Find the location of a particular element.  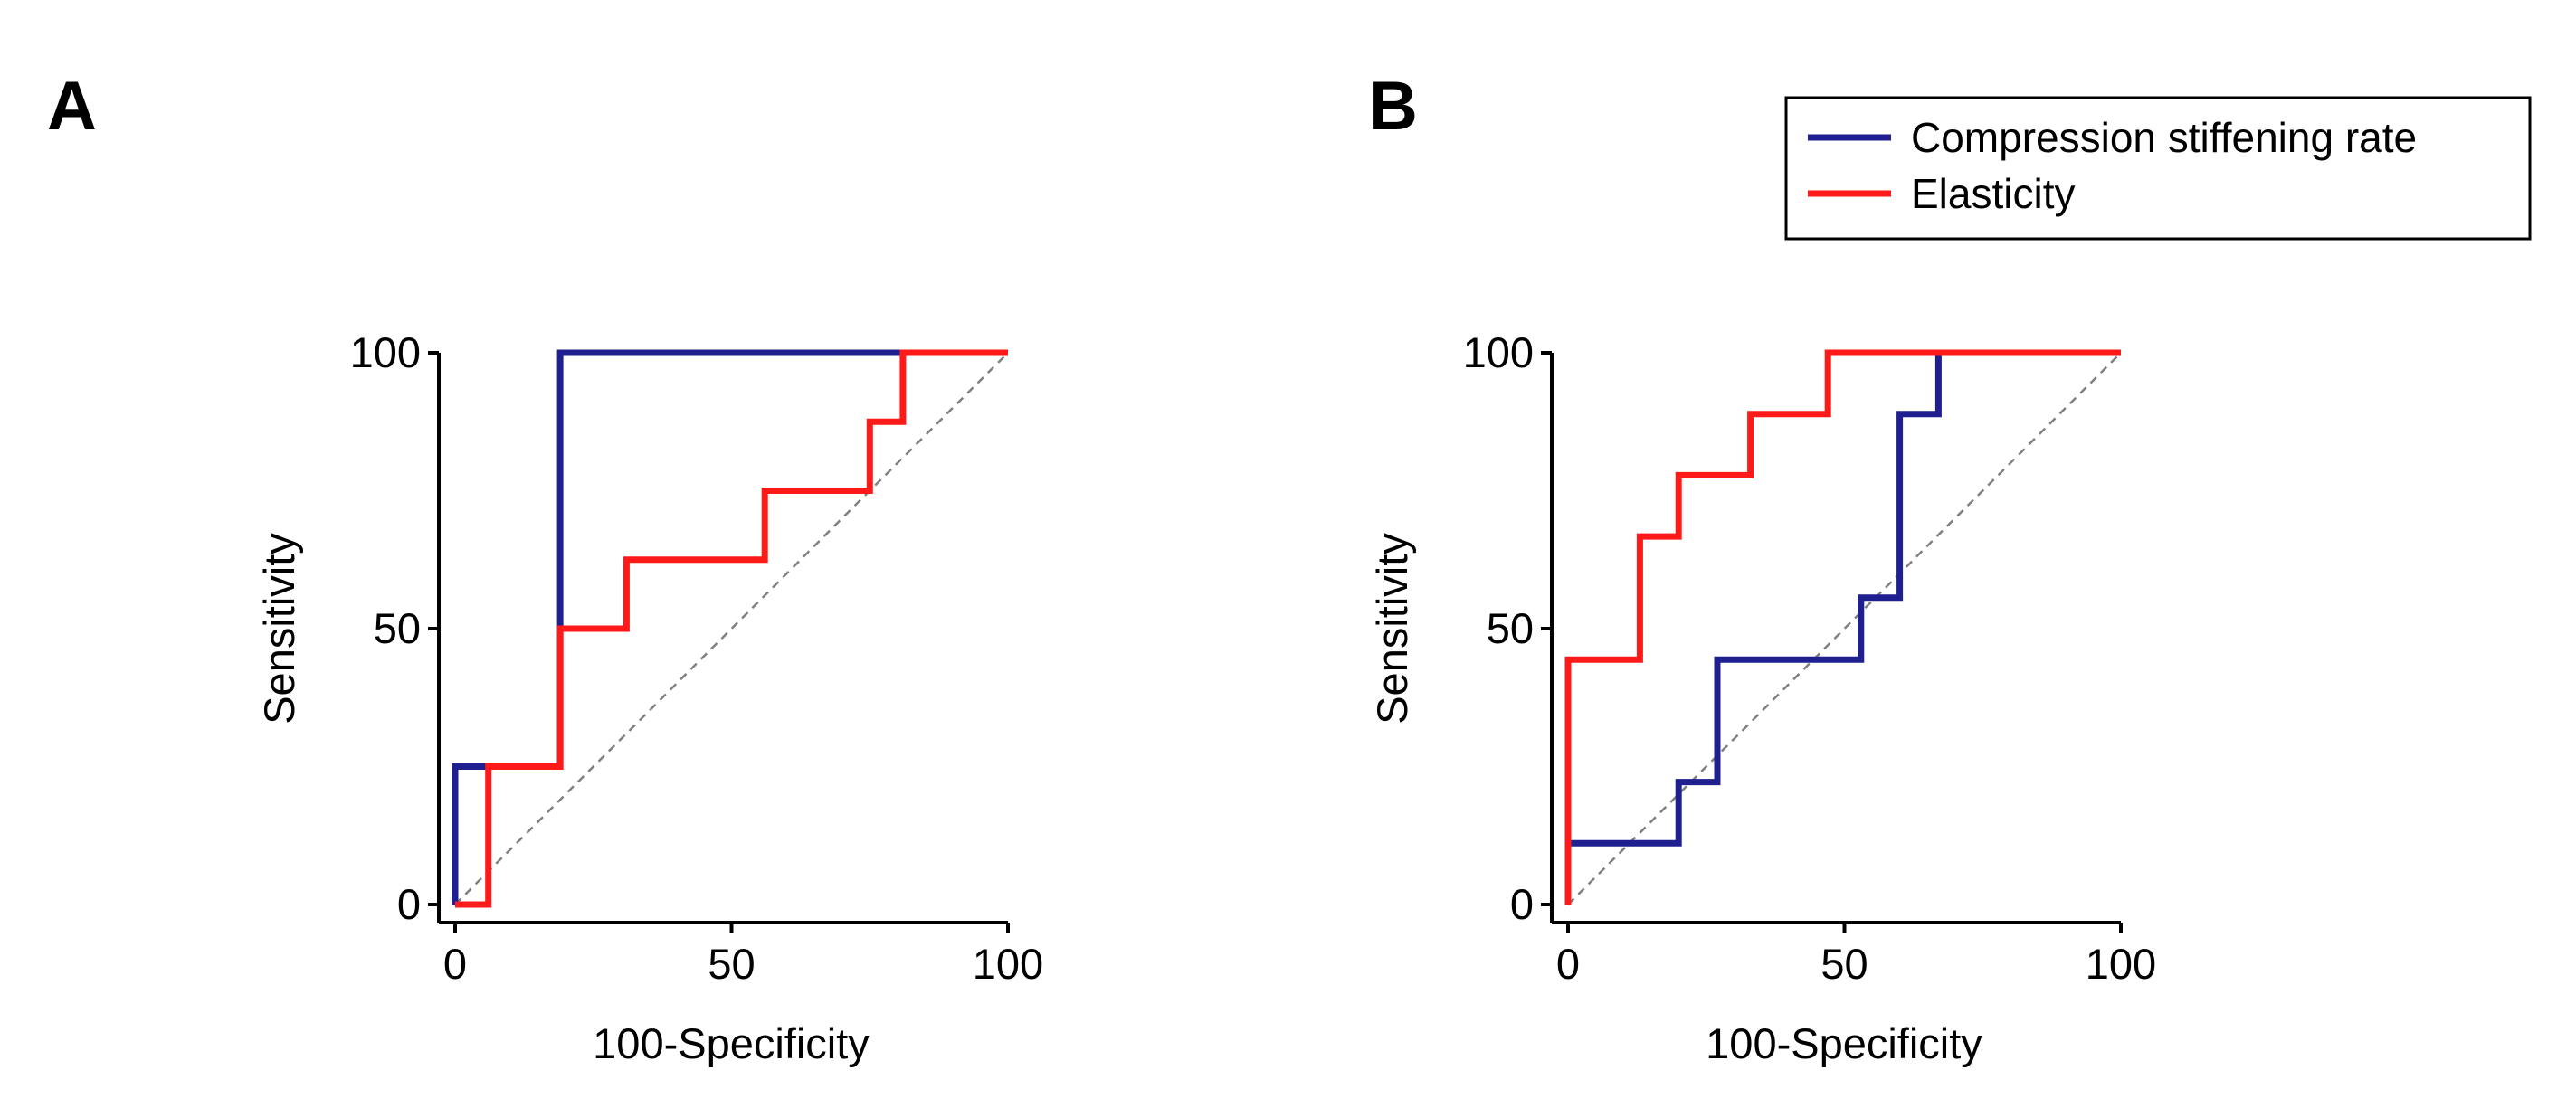

legend: Compression stiffening rate Elasticity is located at coordinates (2158, 168).